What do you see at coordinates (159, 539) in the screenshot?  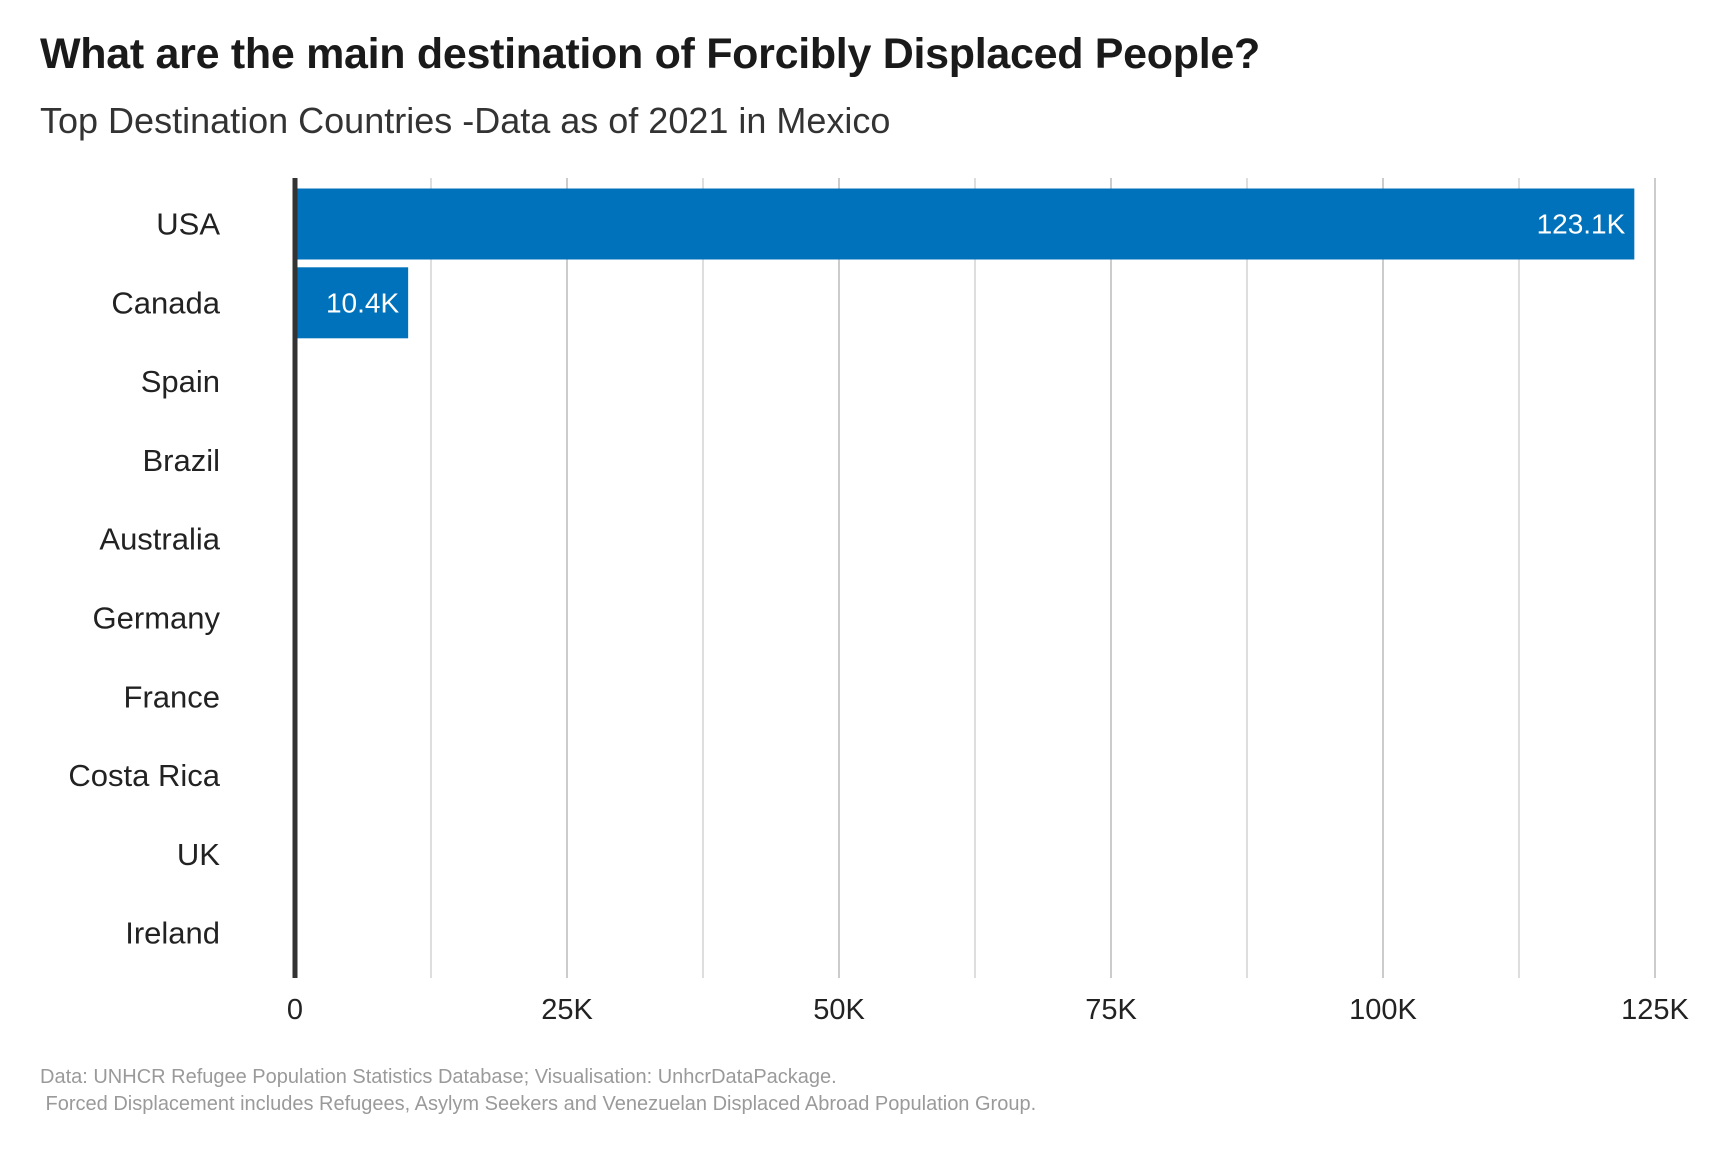 I see `y-tick-label: Australia` at bounding box center [159, 539].